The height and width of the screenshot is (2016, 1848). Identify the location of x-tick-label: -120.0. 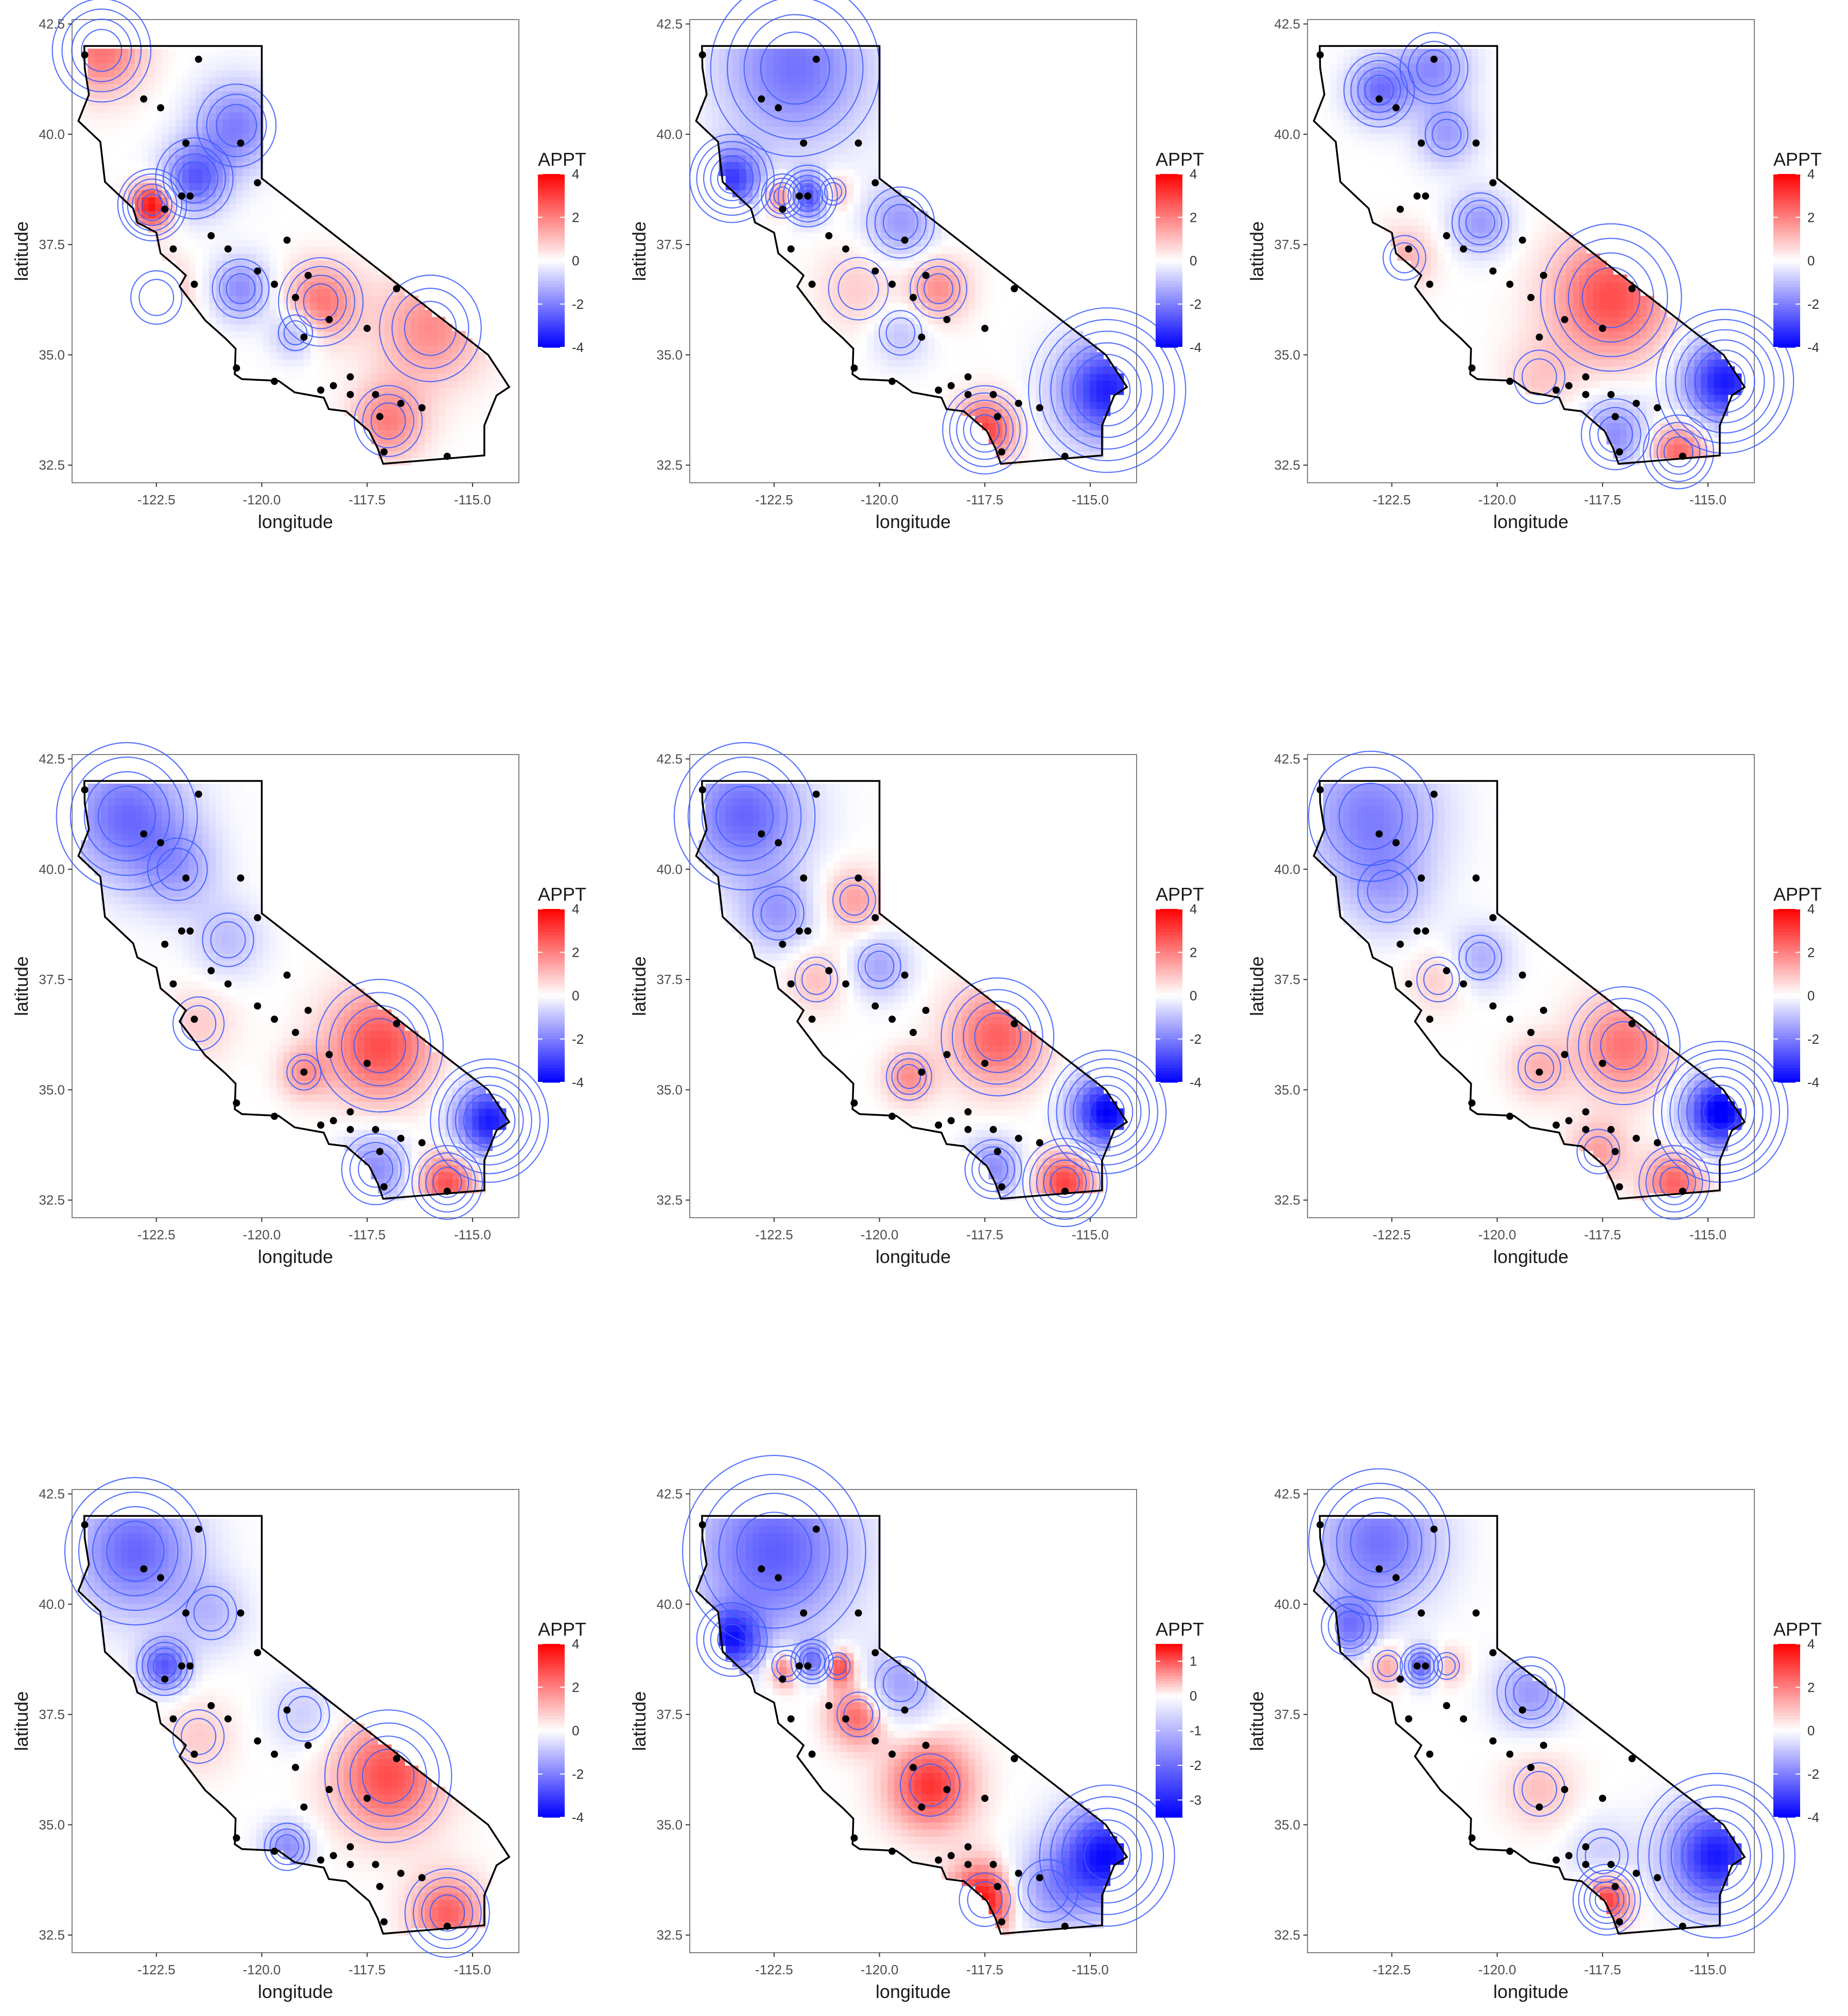
(1497, 1969).